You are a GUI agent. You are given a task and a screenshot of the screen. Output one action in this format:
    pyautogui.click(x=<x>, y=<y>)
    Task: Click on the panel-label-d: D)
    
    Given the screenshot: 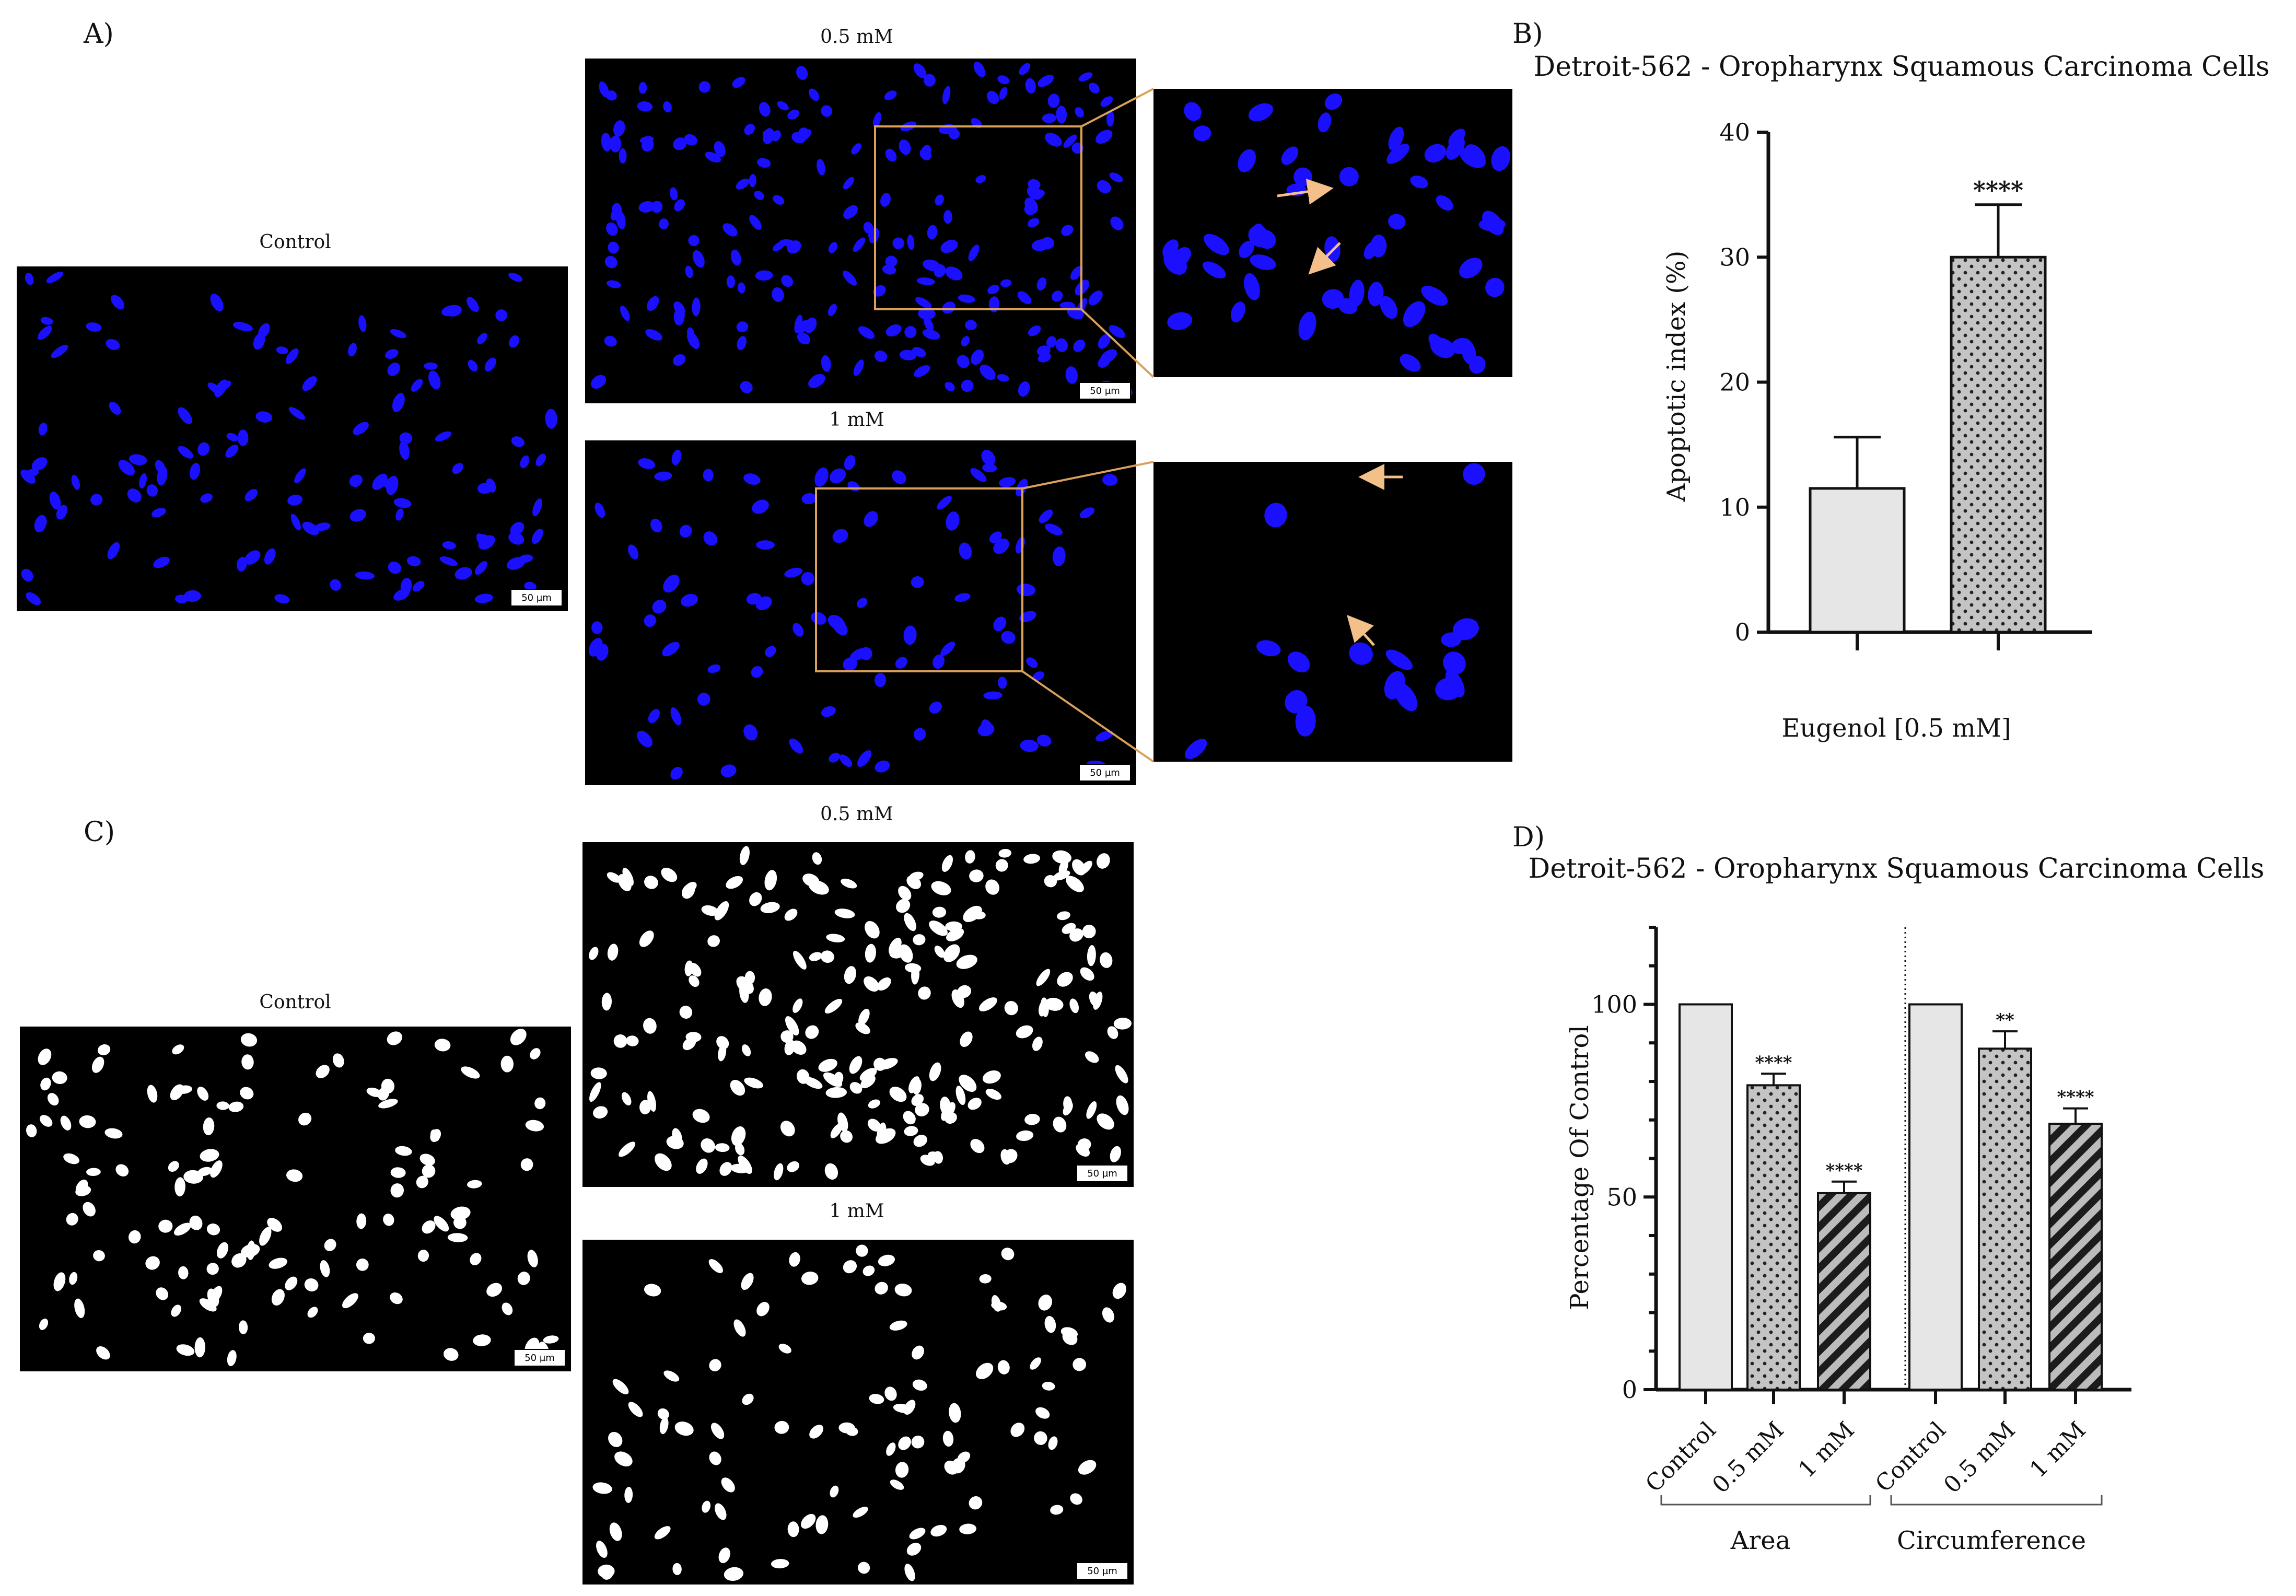 What is the action you would take?
    pyautogui.click(x=1528, y=837)
    